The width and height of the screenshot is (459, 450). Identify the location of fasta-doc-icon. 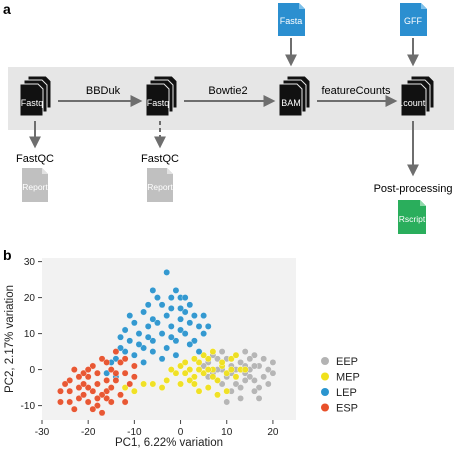
(291, 19).